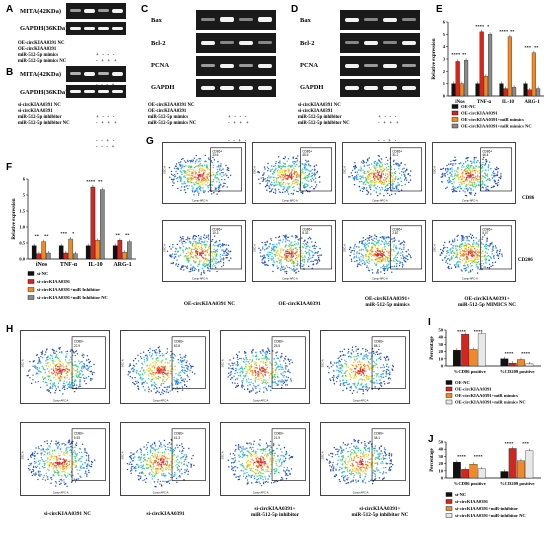  What do you see at coordinates (444, 22) in the screenshot?
I see `y-tick-label: 6` at bounding box center [444, 22].